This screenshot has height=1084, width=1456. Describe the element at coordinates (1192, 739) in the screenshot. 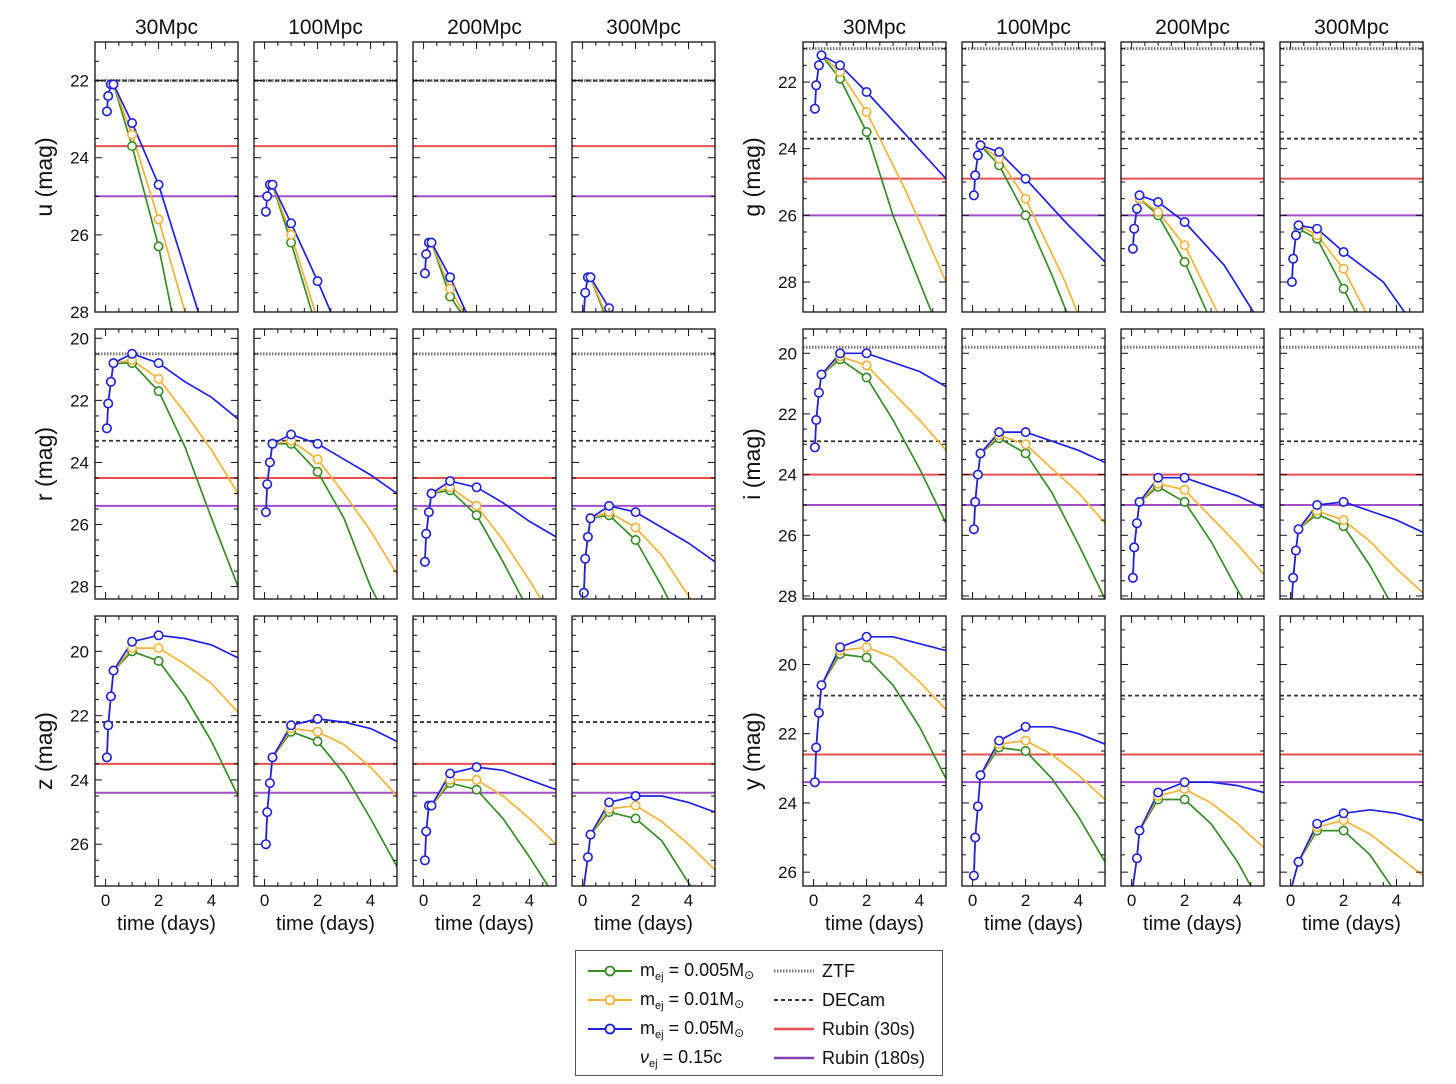

I see `limits-y-200Mpc` at that location.